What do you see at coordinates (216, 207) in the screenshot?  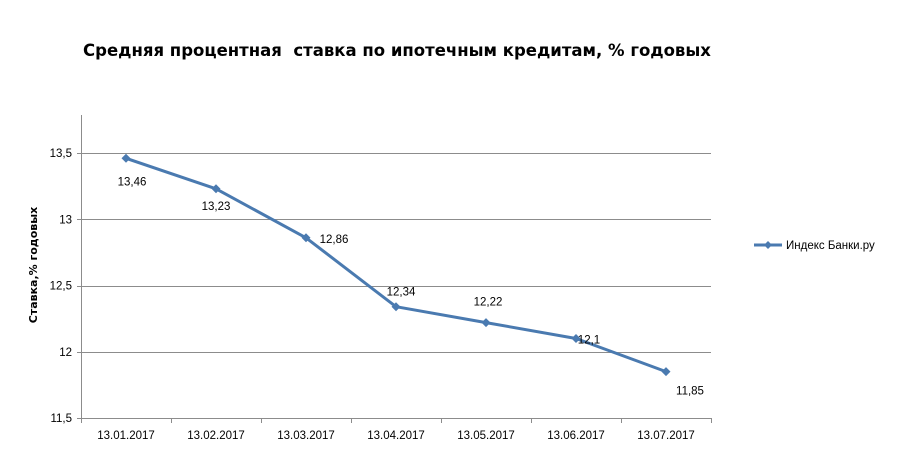 I see `data-label-1: 13,23` at bounding box center [216, 207].